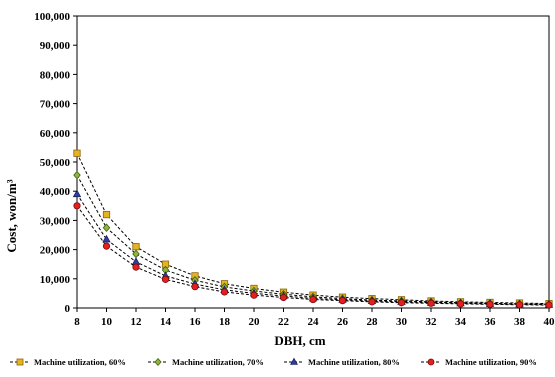  Describe the element at coordinates (432, 322) in the screenshot. I see `x-tick-label: 32` at that location.